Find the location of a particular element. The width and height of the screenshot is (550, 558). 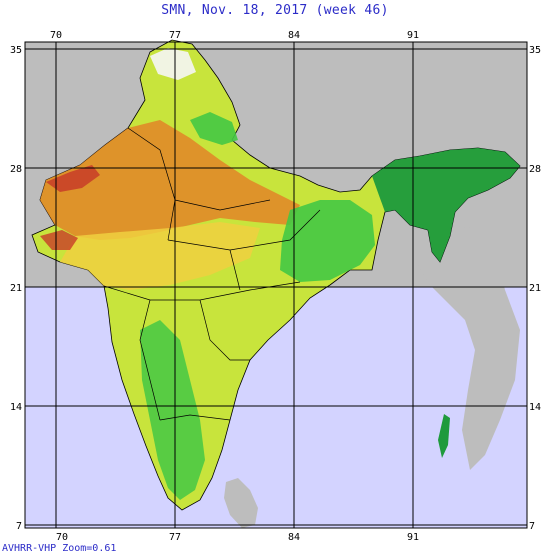

lon-label-bottom-70: 70 is located at coordinates (62, 537).